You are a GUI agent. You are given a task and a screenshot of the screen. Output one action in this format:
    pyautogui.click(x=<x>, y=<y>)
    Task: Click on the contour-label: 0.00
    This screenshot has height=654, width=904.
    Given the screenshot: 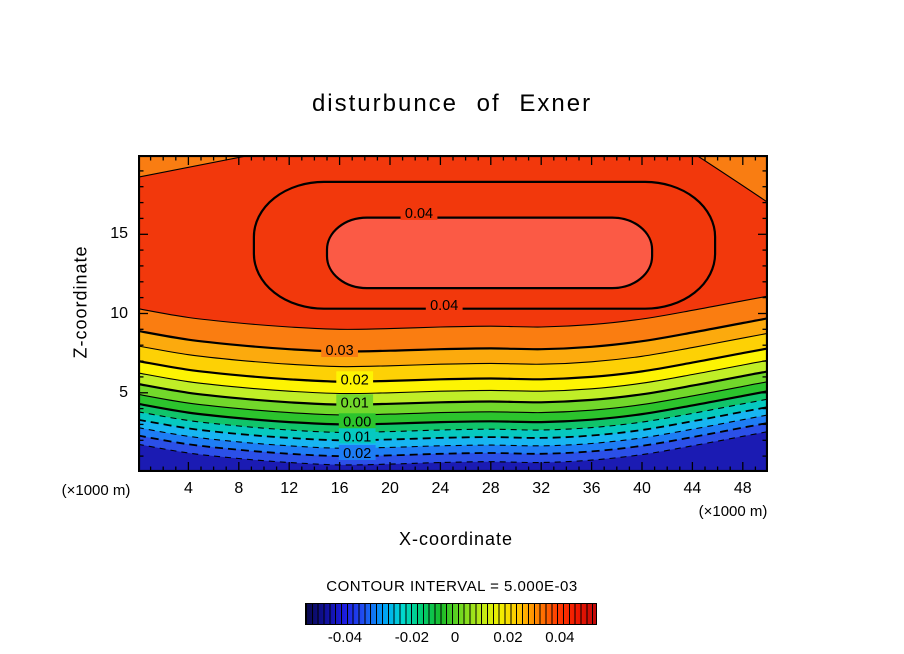 What is the action you would take?
    pyautogui.click(x=357, y=422)
    